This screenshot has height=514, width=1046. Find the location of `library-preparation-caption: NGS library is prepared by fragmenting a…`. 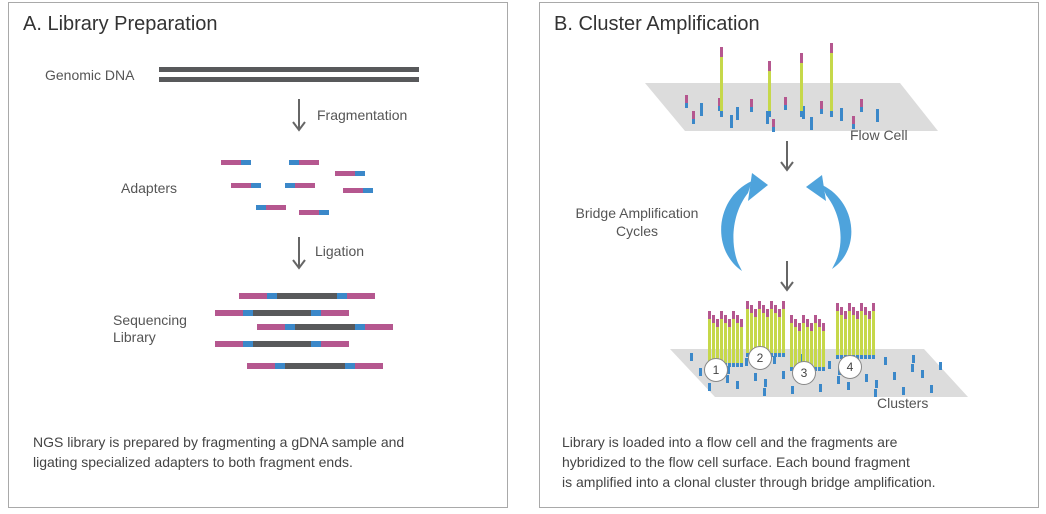

library-preparation-caption: NGS library is prepared by fragmenting a… is located at coordinates (218, 452).